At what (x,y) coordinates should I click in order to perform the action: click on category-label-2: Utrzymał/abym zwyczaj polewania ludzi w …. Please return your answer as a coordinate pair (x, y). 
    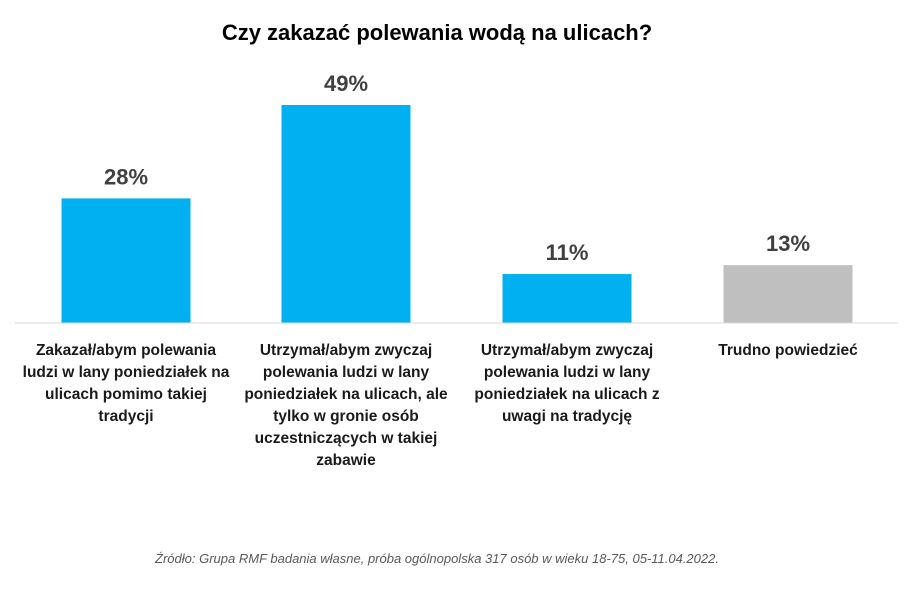
    Looking at the image, I should click on (346, 405).